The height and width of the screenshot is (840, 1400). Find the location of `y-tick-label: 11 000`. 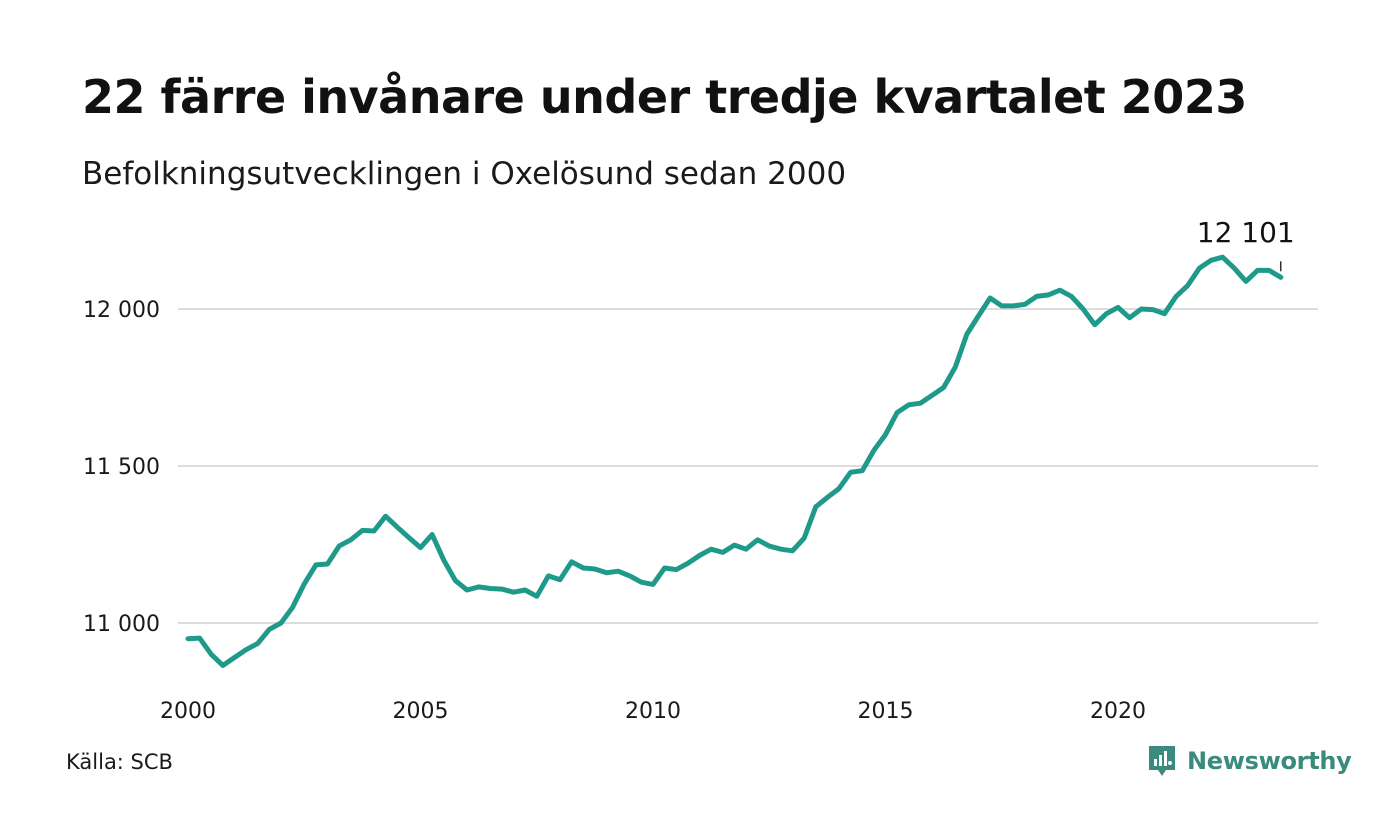

y-tick-label: 11 000 is located at coordinates (121, 624).